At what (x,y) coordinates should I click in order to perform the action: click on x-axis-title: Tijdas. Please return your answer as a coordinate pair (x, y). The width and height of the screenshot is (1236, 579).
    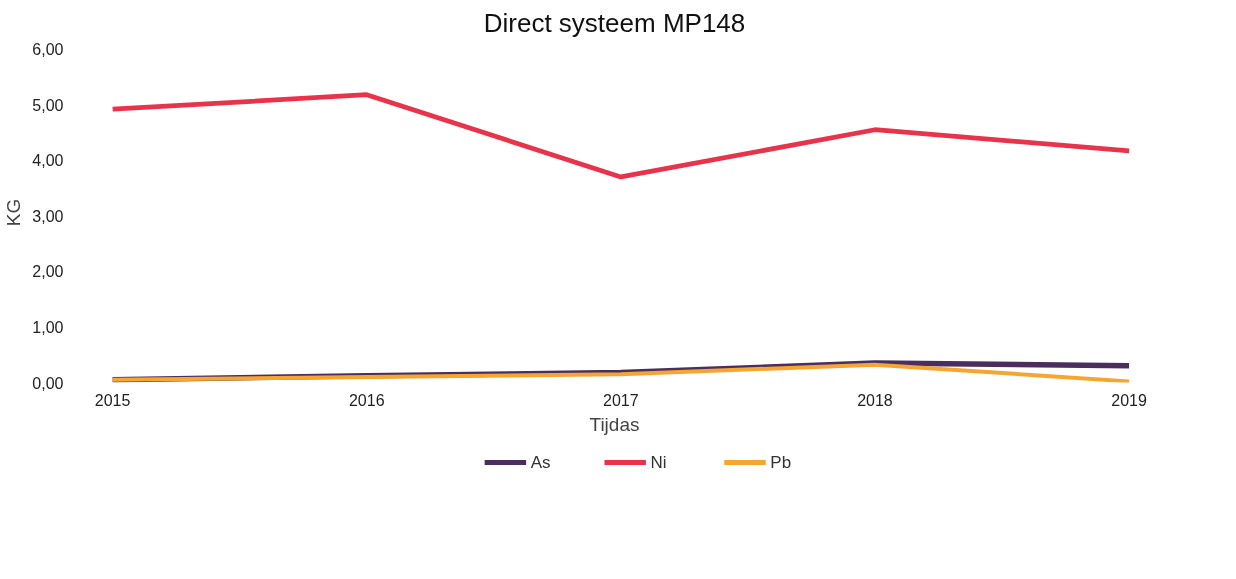
    Looking at the image, I should click on (614, 424).